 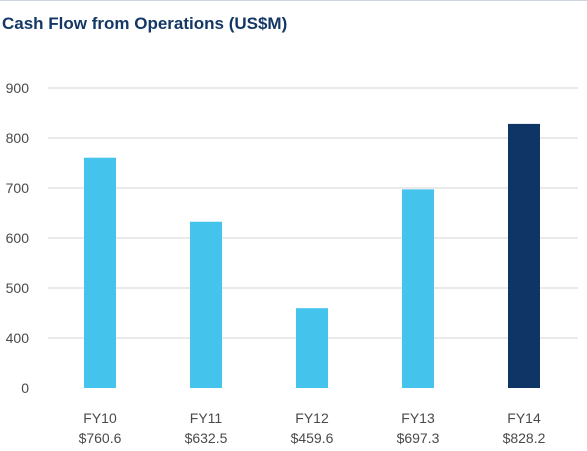 I want to click on bar-fy14, so click(x=524, y=256).